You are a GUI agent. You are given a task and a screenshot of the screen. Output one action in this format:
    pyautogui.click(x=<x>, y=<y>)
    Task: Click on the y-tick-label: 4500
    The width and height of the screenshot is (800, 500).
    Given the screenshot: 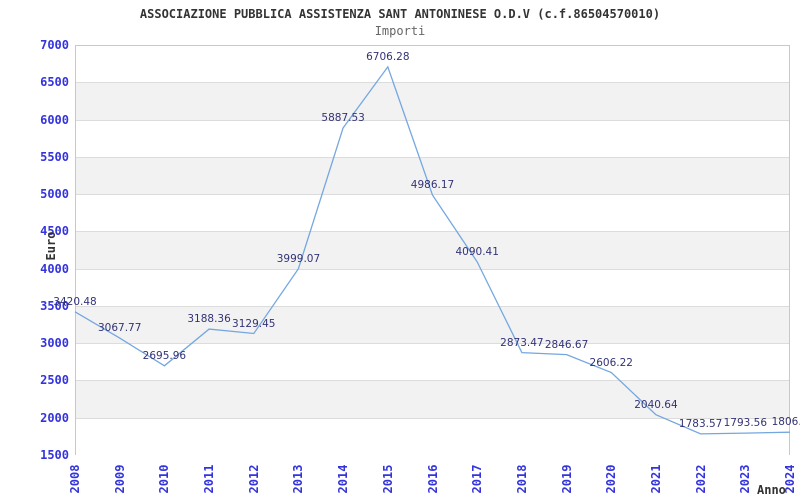 What is the action you would take?
    pyautogui.click(x=54, y=231)
    